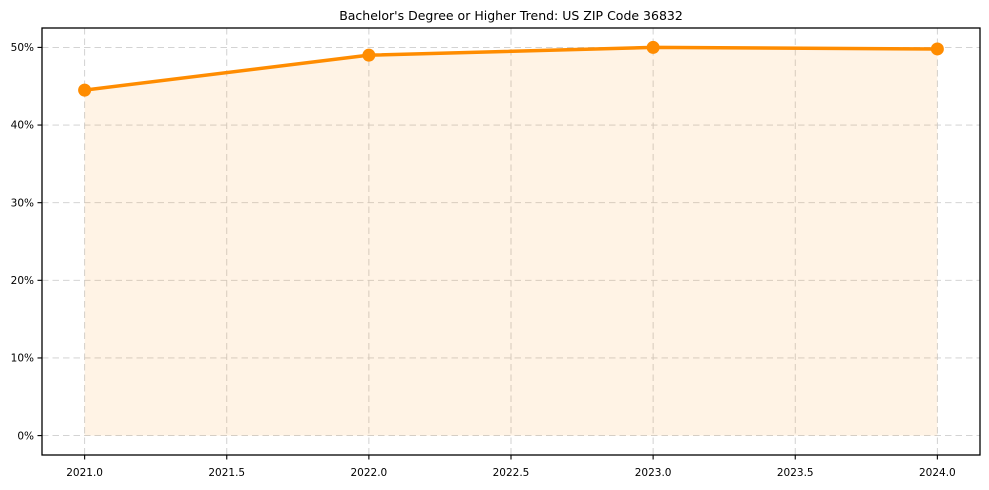 This screenshot has height=490, width=989. What do you see at coordinates (653, 473) in the screenshot?
I see `x-tick-label: 2023.0` at bounding box center [653, 473].